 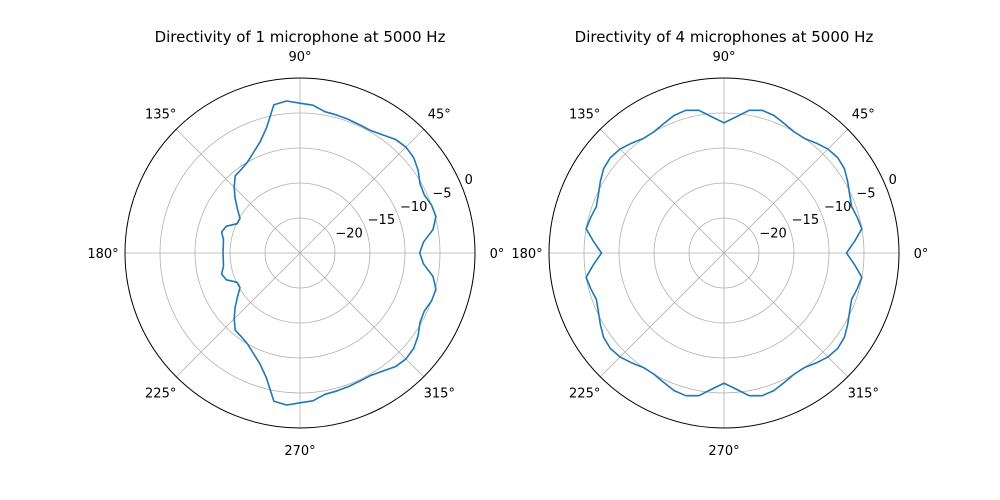 I want to click on chart-title: Directivity of 1 microphone at 5000 Hz, so click(x=300, y=37).